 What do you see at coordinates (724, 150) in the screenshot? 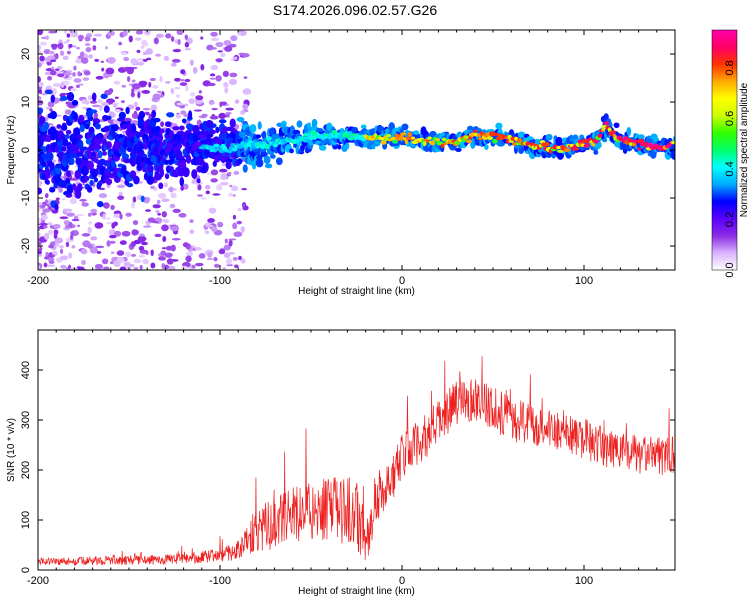
I see `colorbar-gradient` at bounding box center [724, 150].